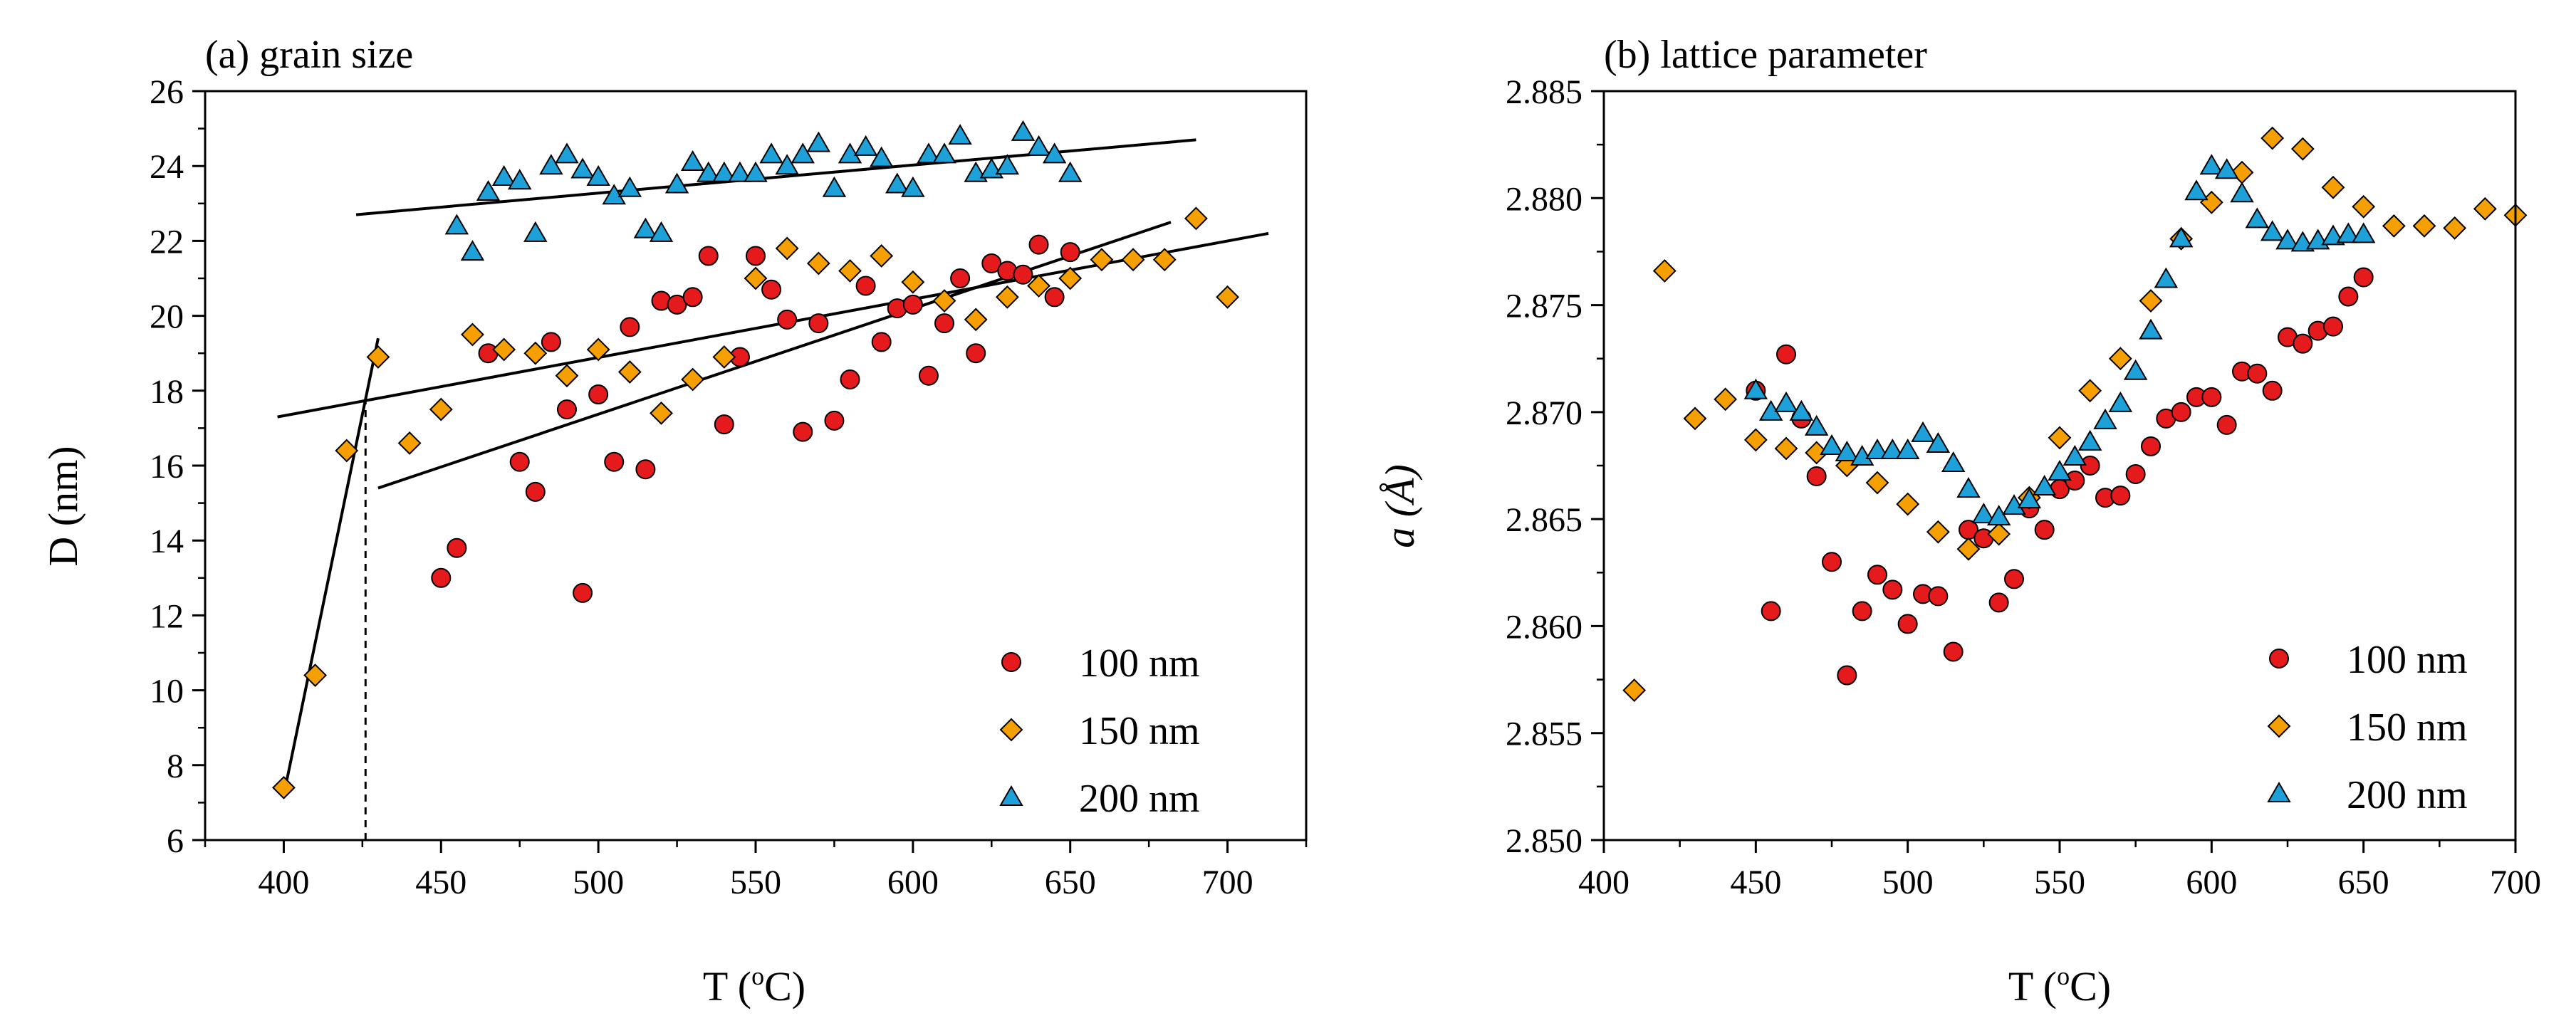 This screenshot has width=2576, height=1033. What do you see at coordinates (1544, 734) in the screenshot?
I see `y-tick-label: 2.855` at bounding box center [1544, 734].